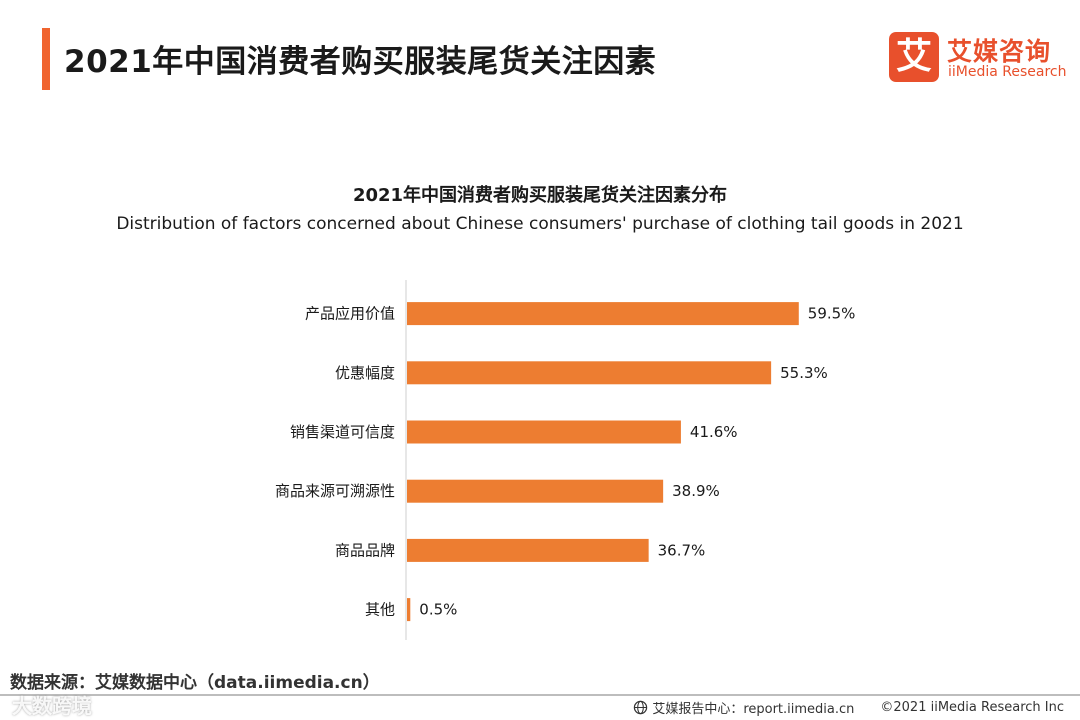 The image size is (1080, 720). What do you see at coordinates (335, 491) in the screenshot?
I see `category-label: 商品来源可溯源性` at bounding box center [335, 491].